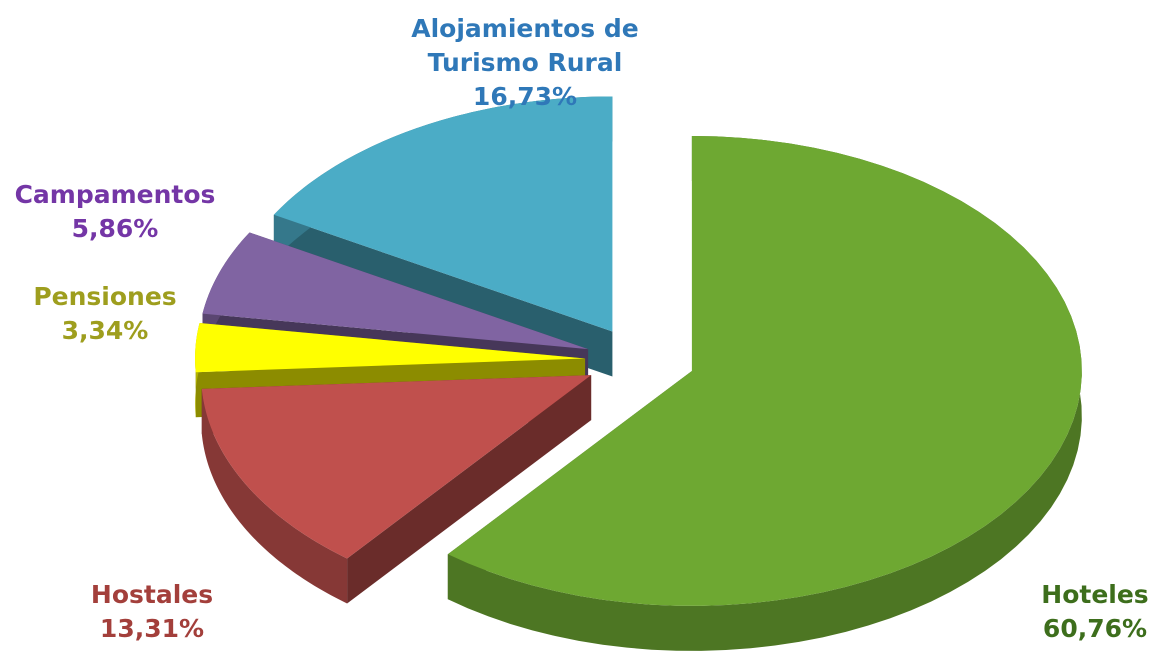 Image resolution: width=1158 pixels, height=655 pixels. I want to click on slice-value-label: 13,31%, so click(152, 628).